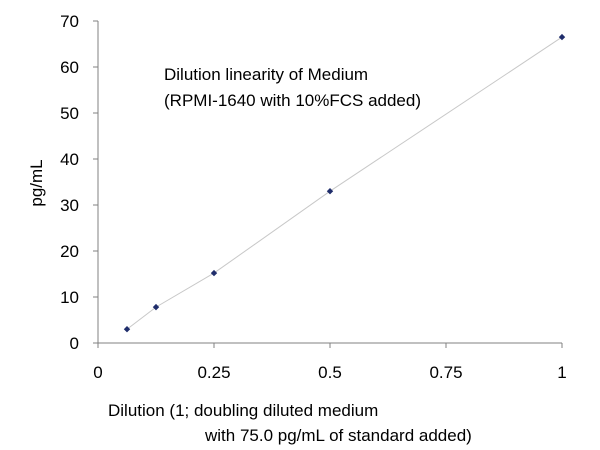 The width and height of the screenshot is (600, 450). What do you see at coordinates (213, 372) in the screenshot?
I see `x-tick-label: 0.25` at bounding box center [213, 372].